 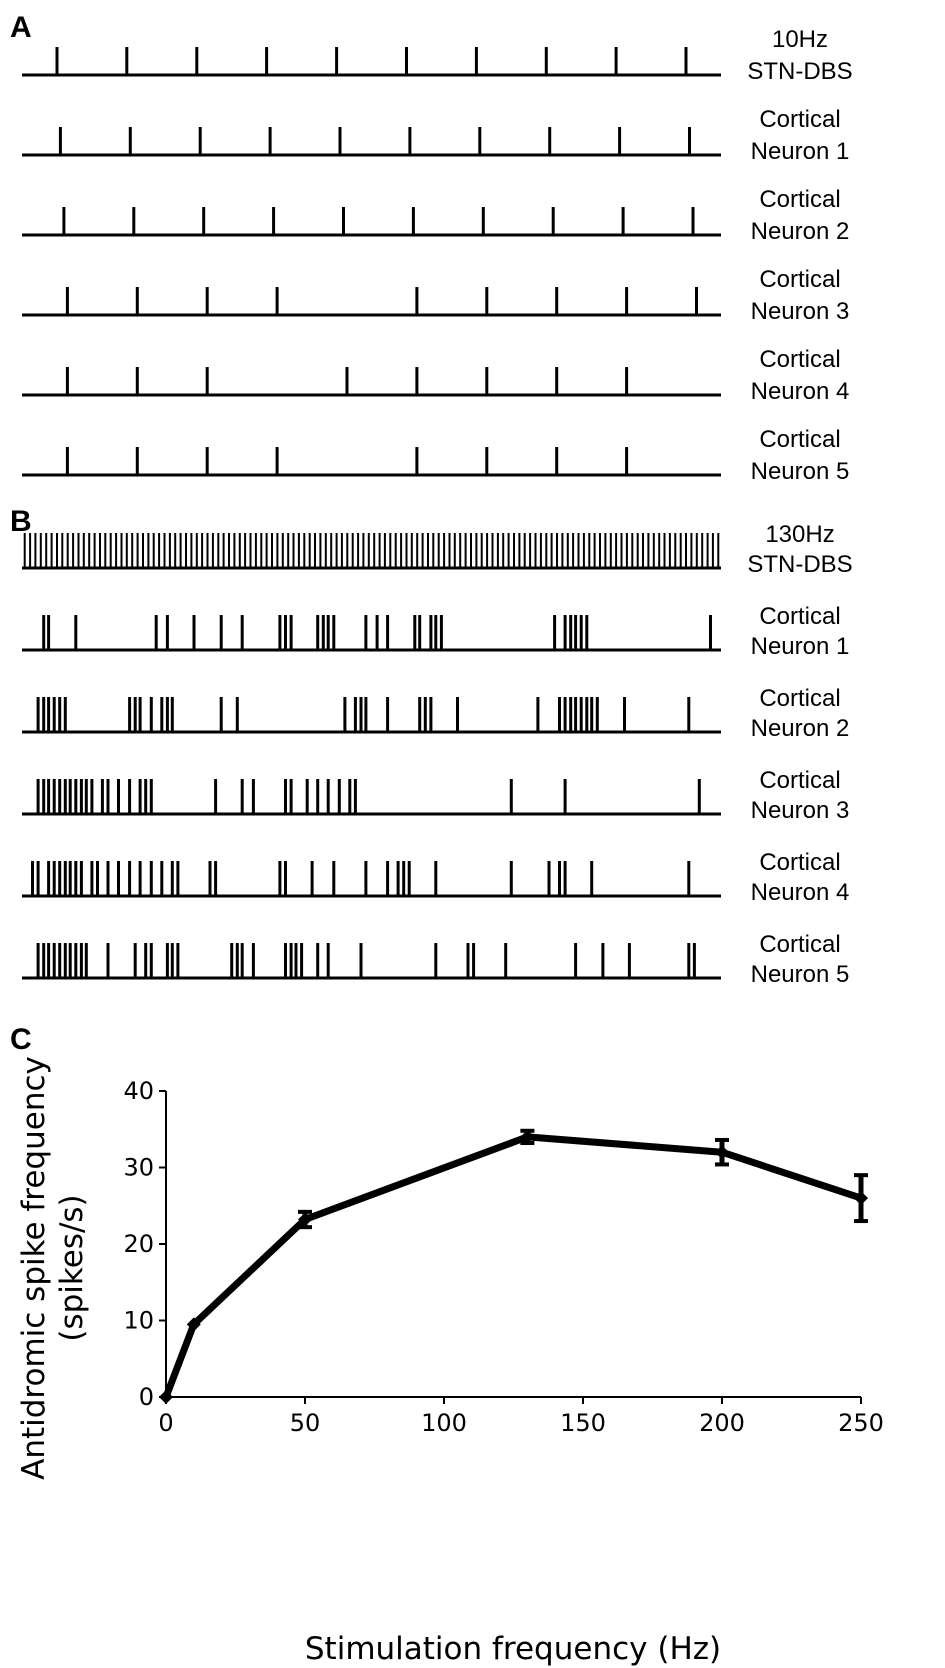 What do you see at coordinates (21, 1039) in the screenshot?
I see `panel-c-letter: C` at bounding box center [21, 1039].